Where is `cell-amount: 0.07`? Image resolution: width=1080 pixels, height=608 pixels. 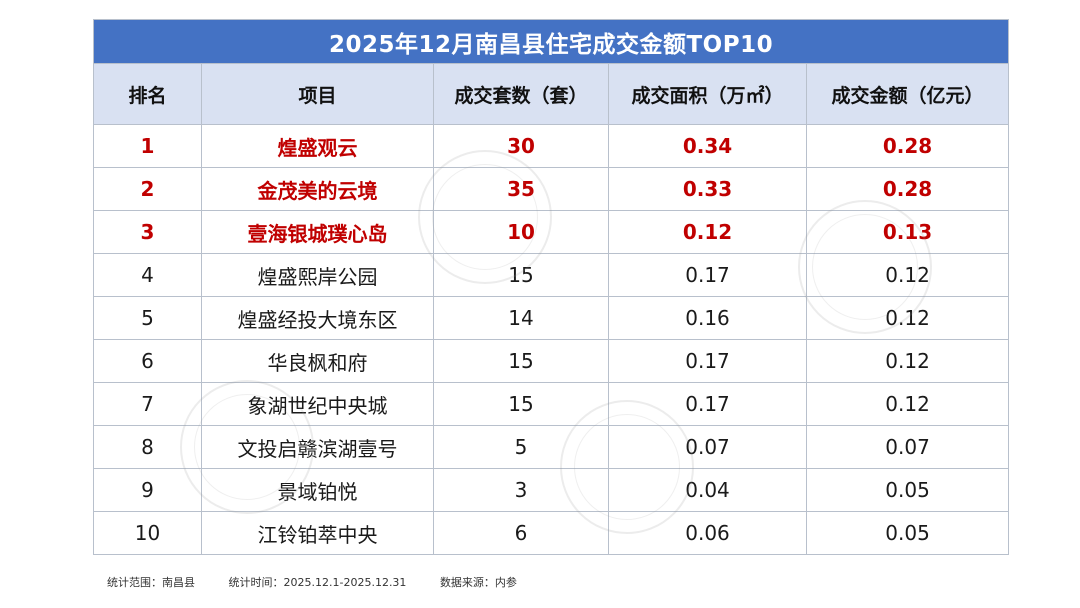 cell-amount: 0.07 is located at coordinates (907, 447).